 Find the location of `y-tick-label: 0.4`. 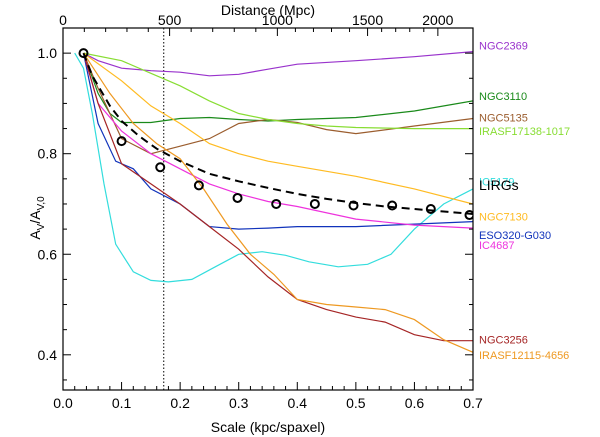

y-tick-label: 0.4 is located at coordinates (48, 355).